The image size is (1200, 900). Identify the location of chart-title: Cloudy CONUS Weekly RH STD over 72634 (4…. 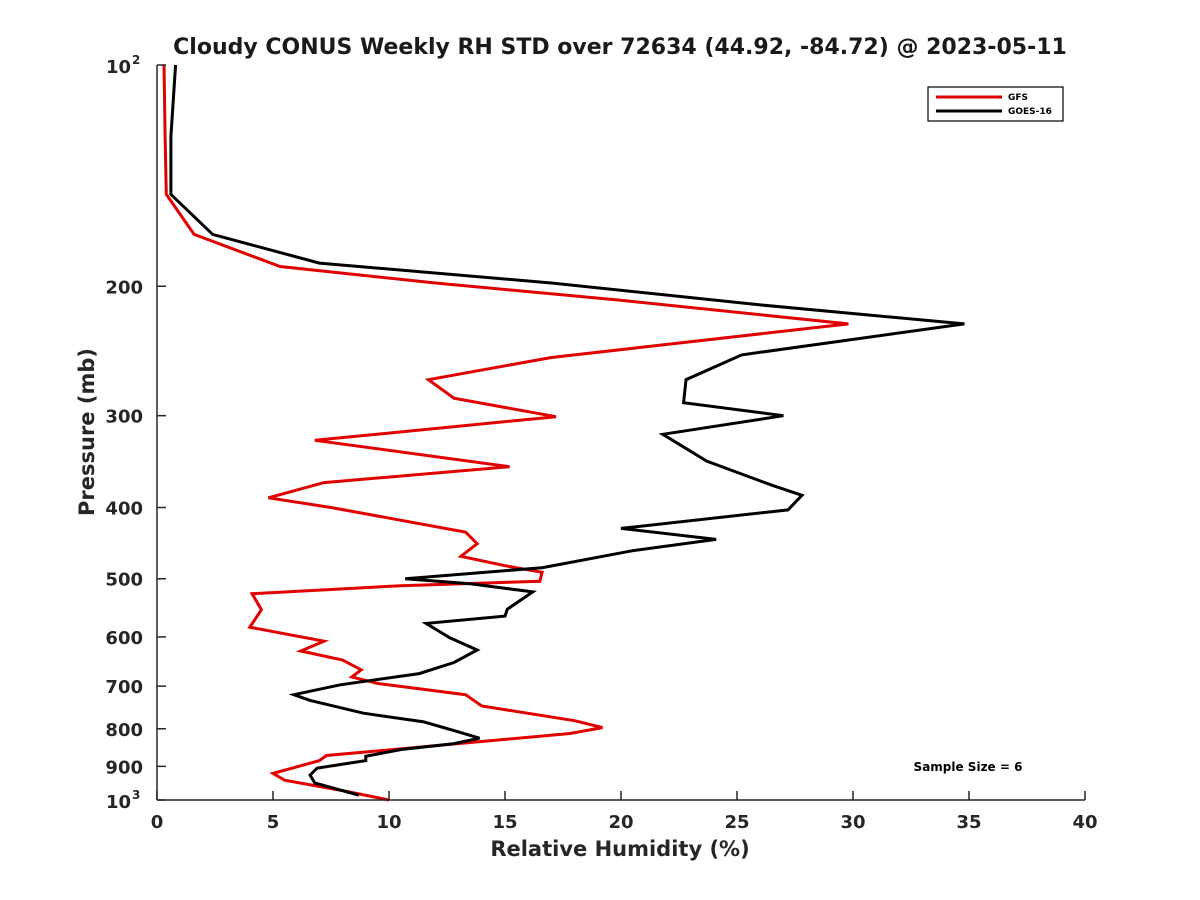
(620, 47).